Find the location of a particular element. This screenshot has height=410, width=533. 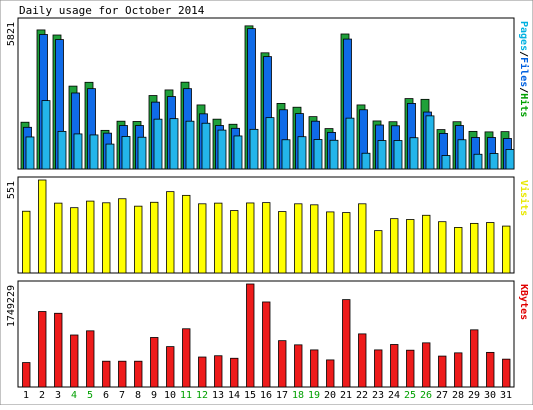

chart-title: Daily usage for October 2014 is located at coordinates (112, 10).